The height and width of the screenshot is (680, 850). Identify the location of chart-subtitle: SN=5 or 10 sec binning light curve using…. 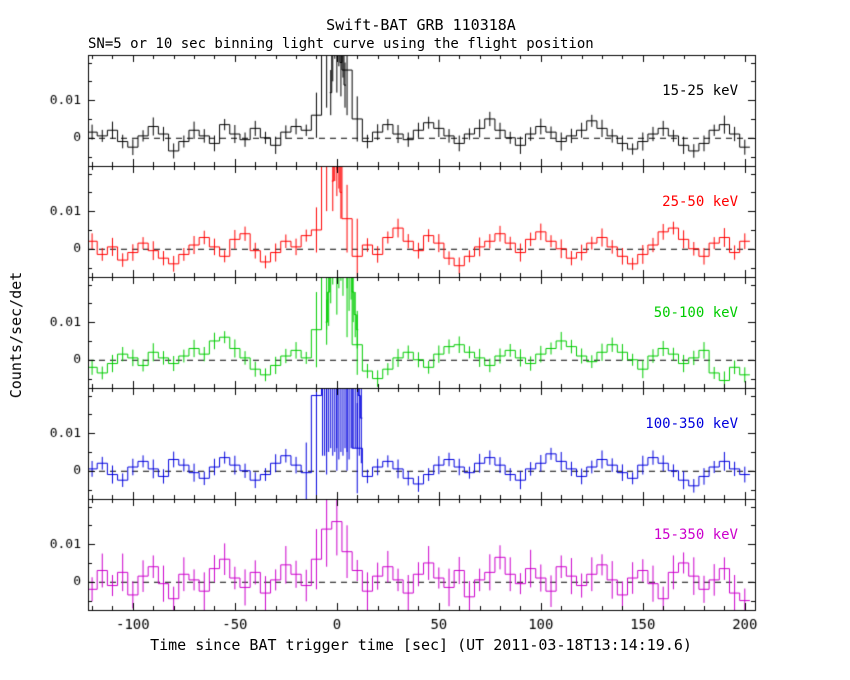
(341, 44).